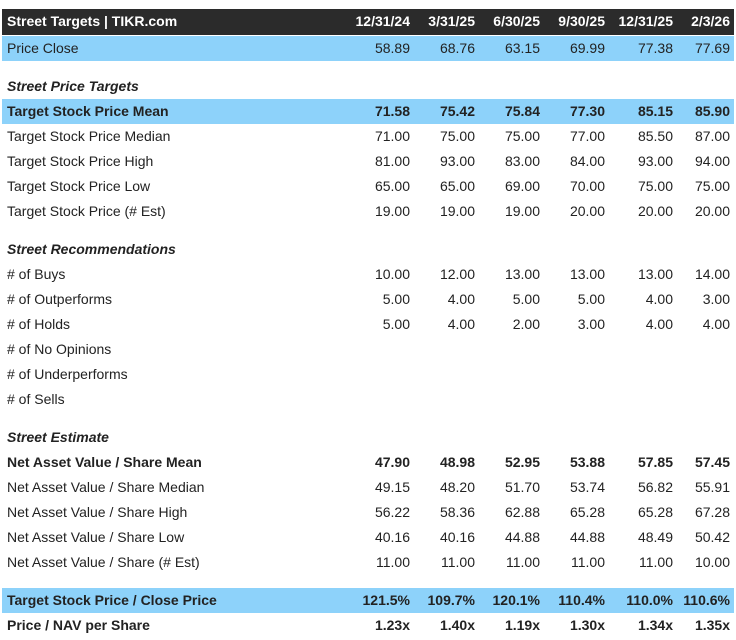 This screenshot has height=640, width=736. I want to click on row-label: Price Close, so click(43, 47).